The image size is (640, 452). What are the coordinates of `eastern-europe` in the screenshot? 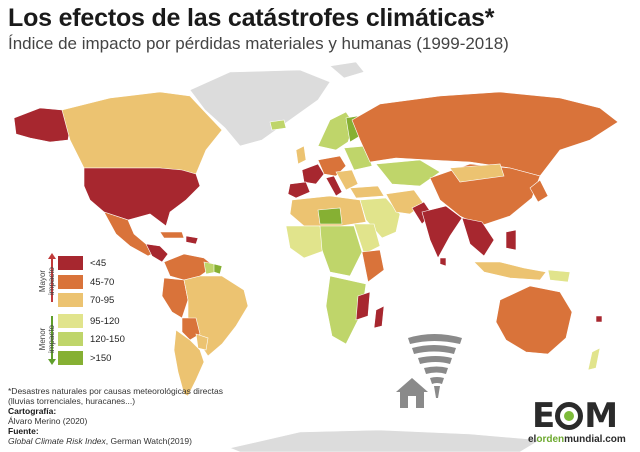 It's located at (358, 158).